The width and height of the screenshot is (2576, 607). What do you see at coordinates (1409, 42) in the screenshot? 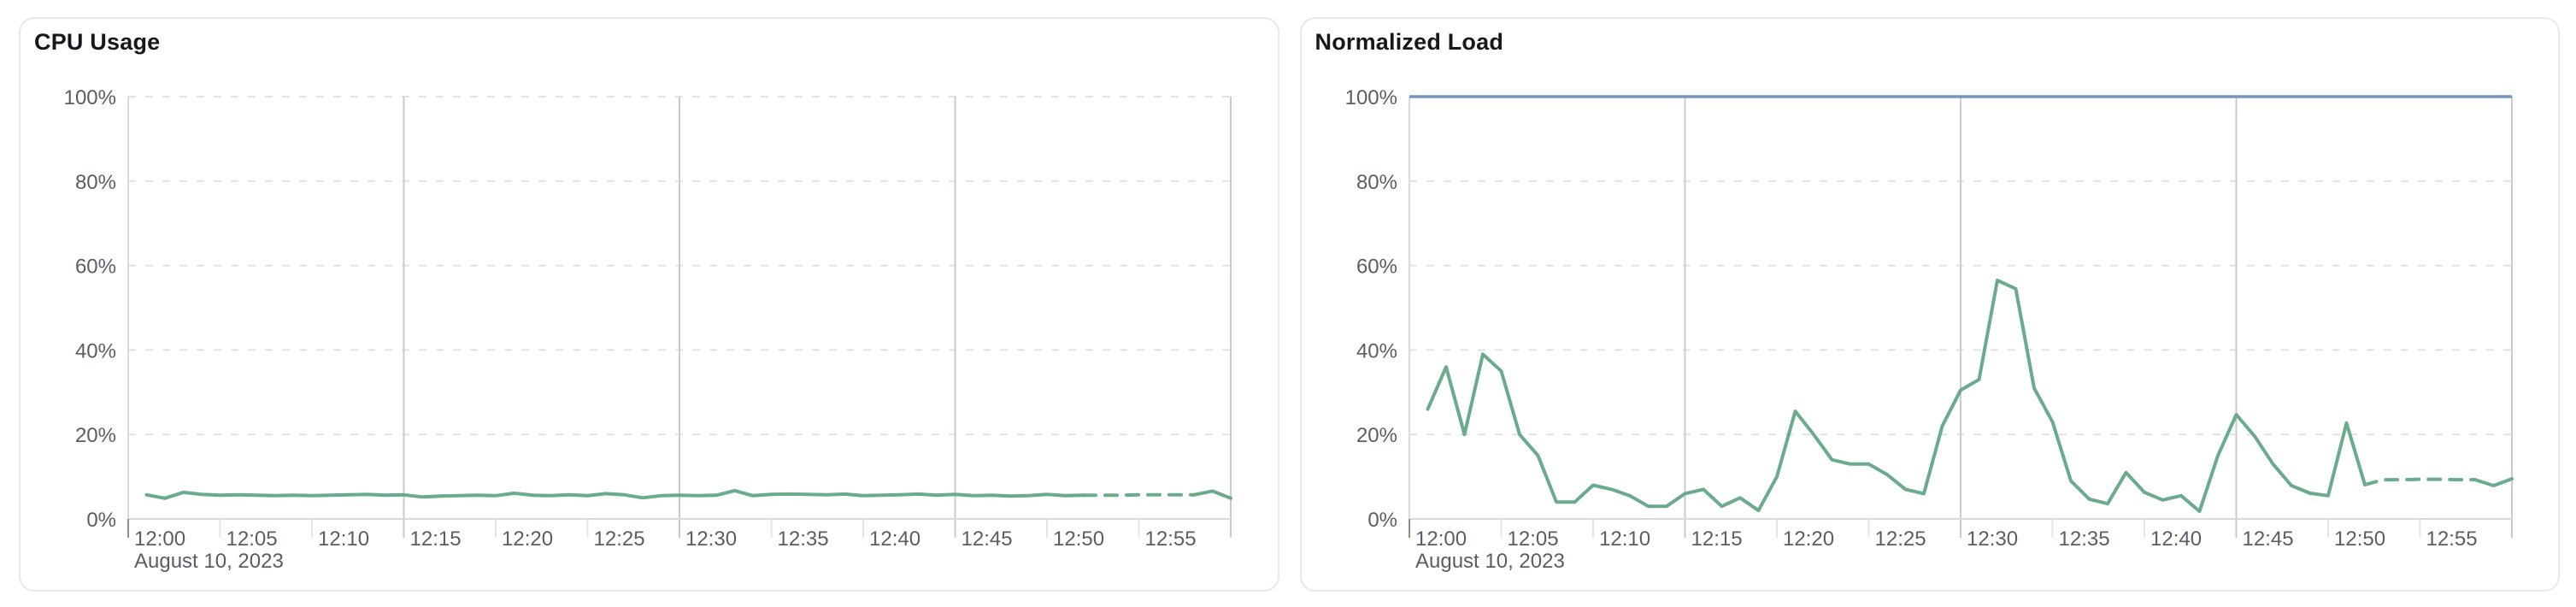
I see `chart-title-normalized-load: Normalized Load` at bounding box center [1409, 42].